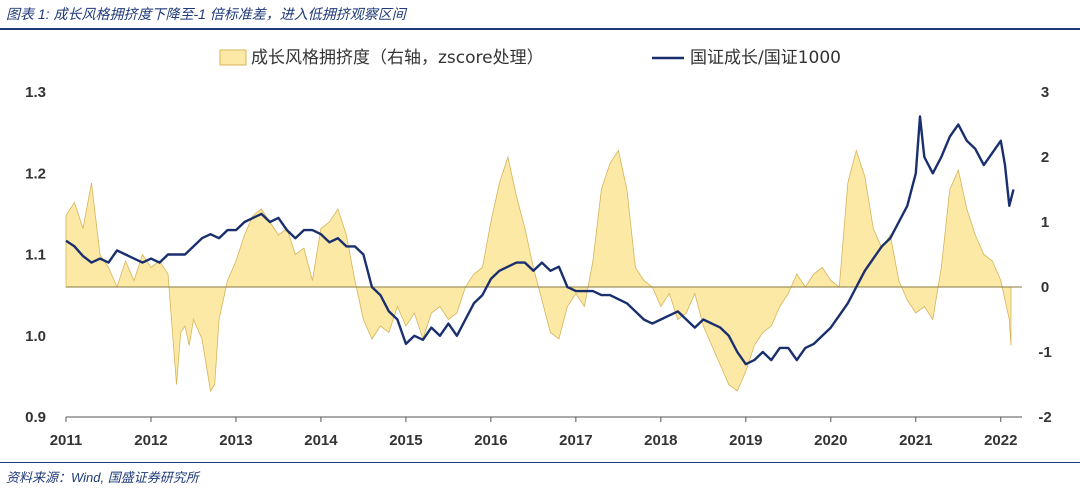 The image size is (1080, 488). I want to click on footer-rule, so click(540, 462).